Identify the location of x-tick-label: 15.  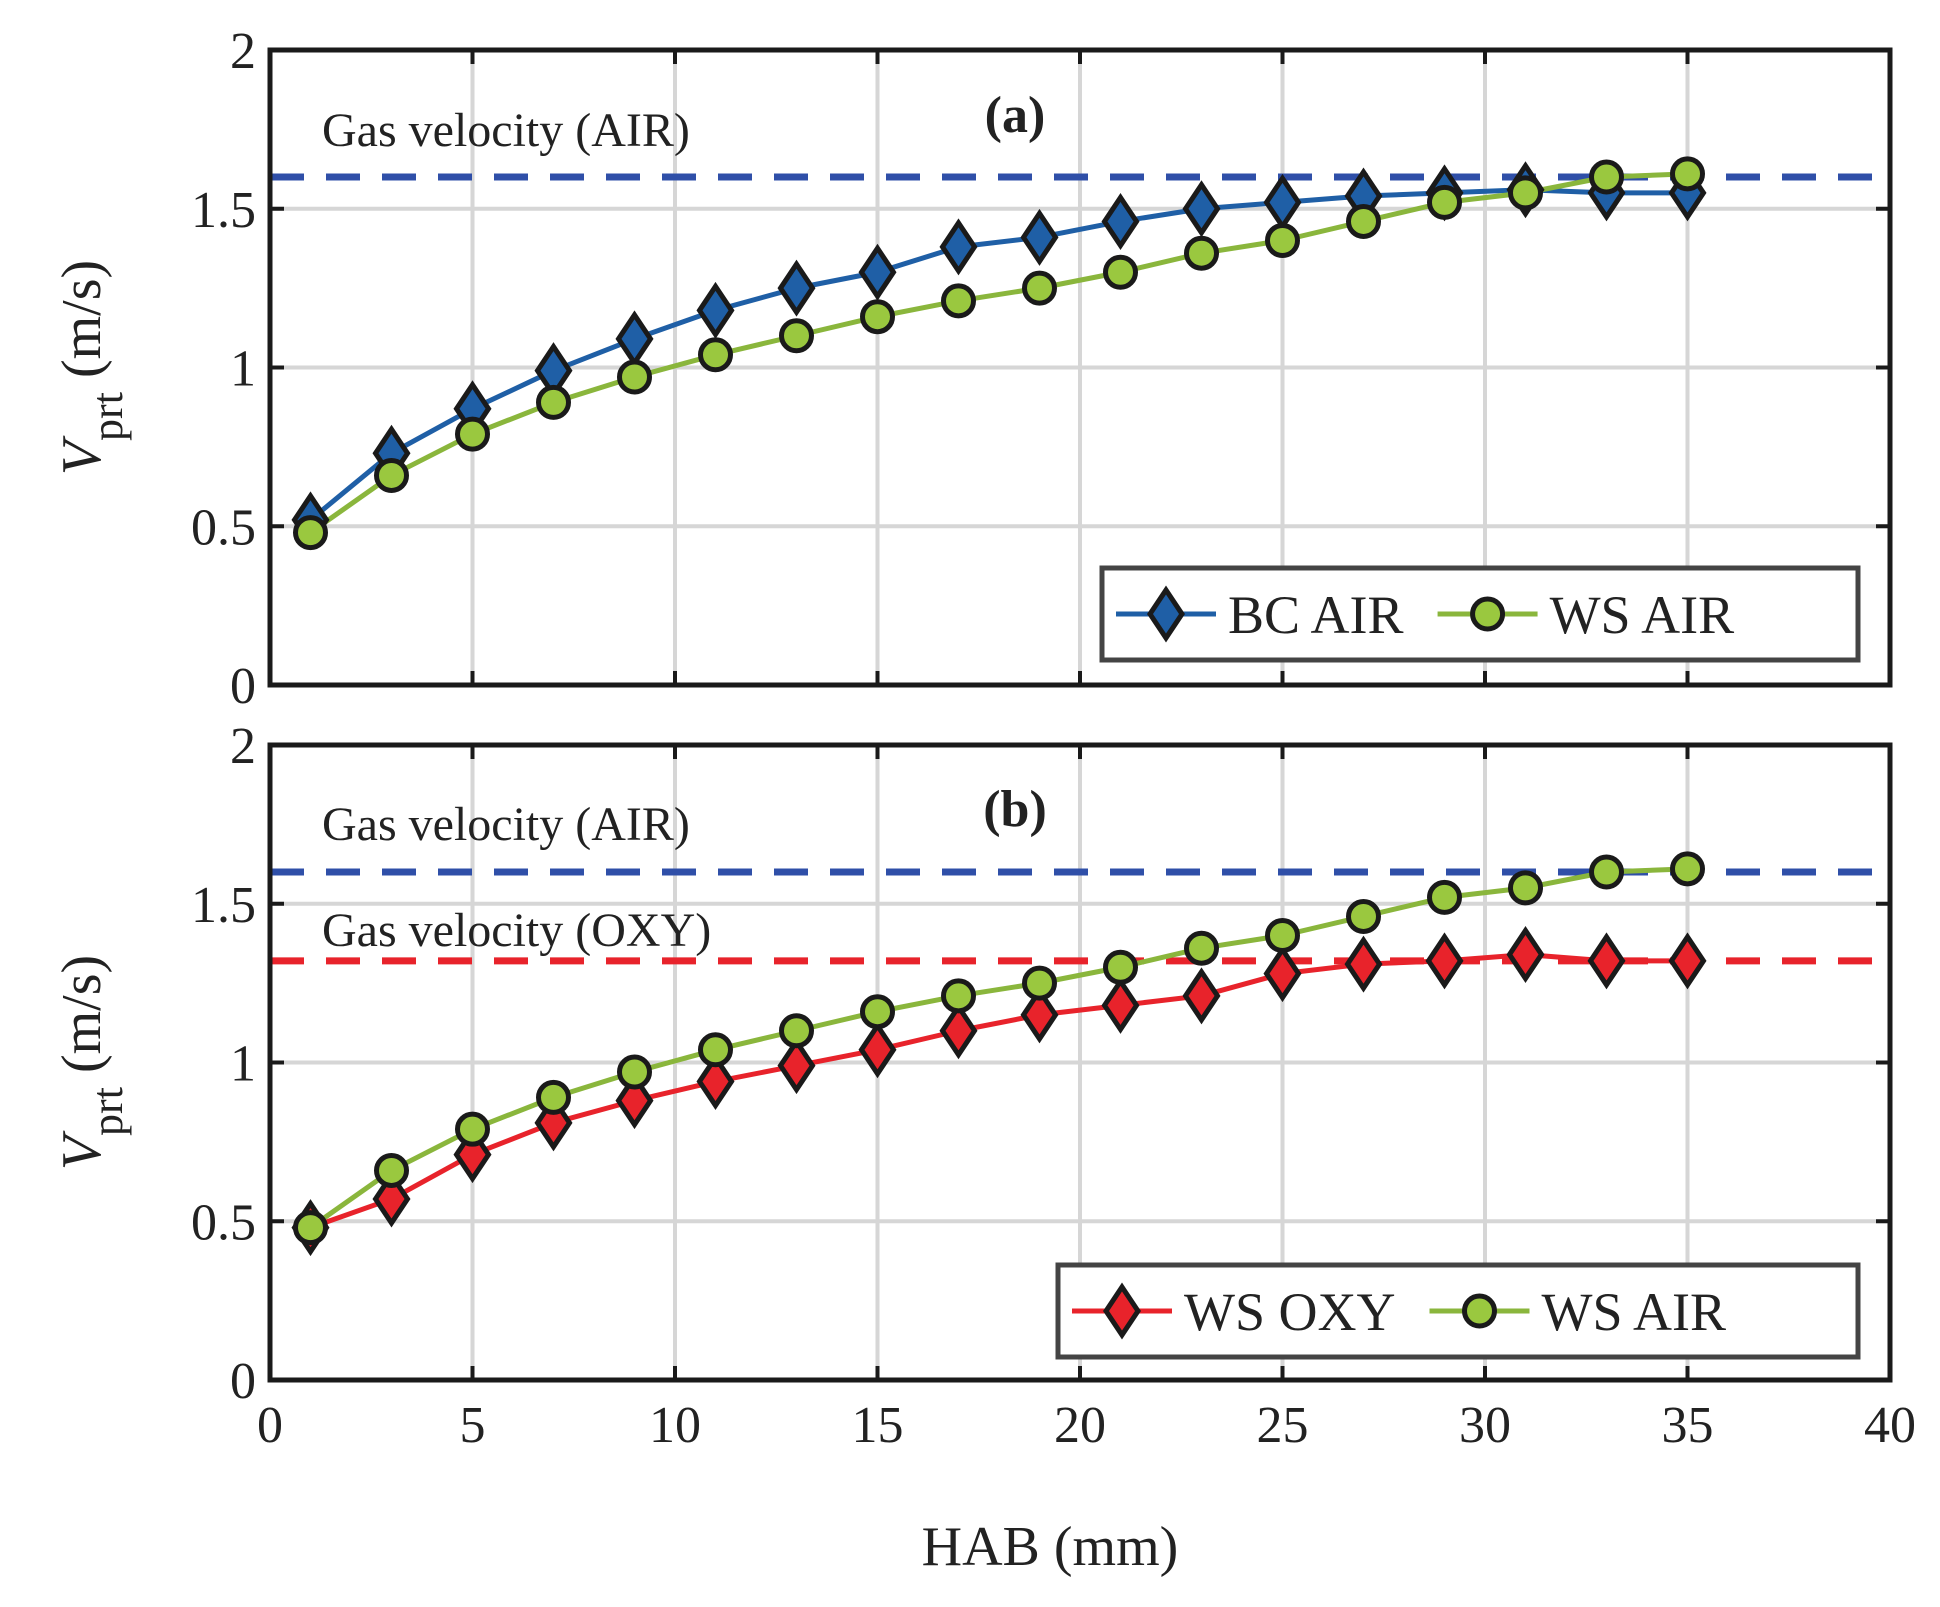
(878, 1425).